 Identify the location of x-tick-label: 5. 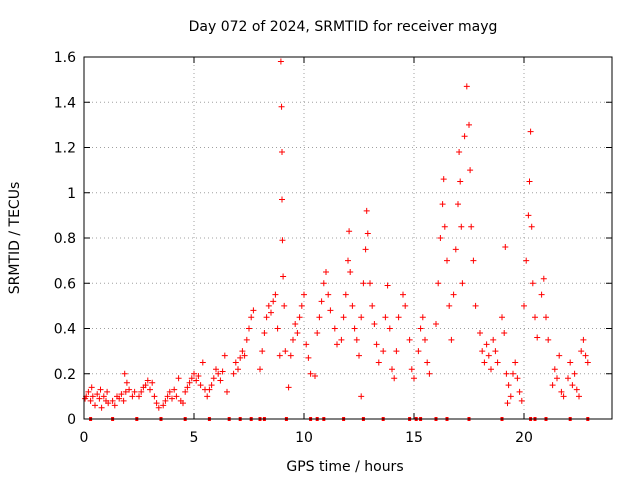
(194, 438).